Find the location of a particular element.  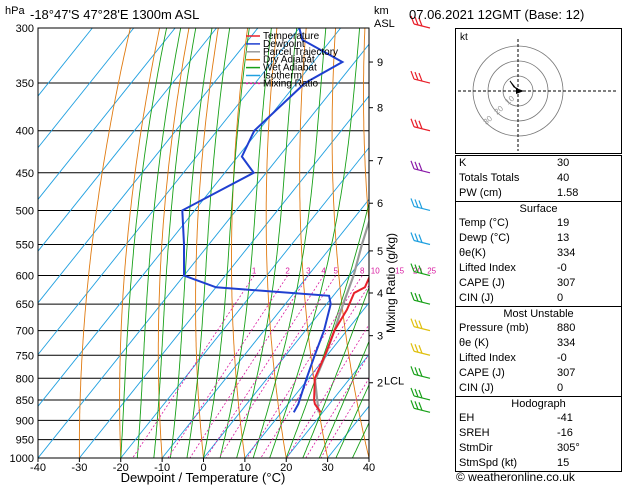

mixing-ratio-label: 1 is located at coordinates (254, 271).